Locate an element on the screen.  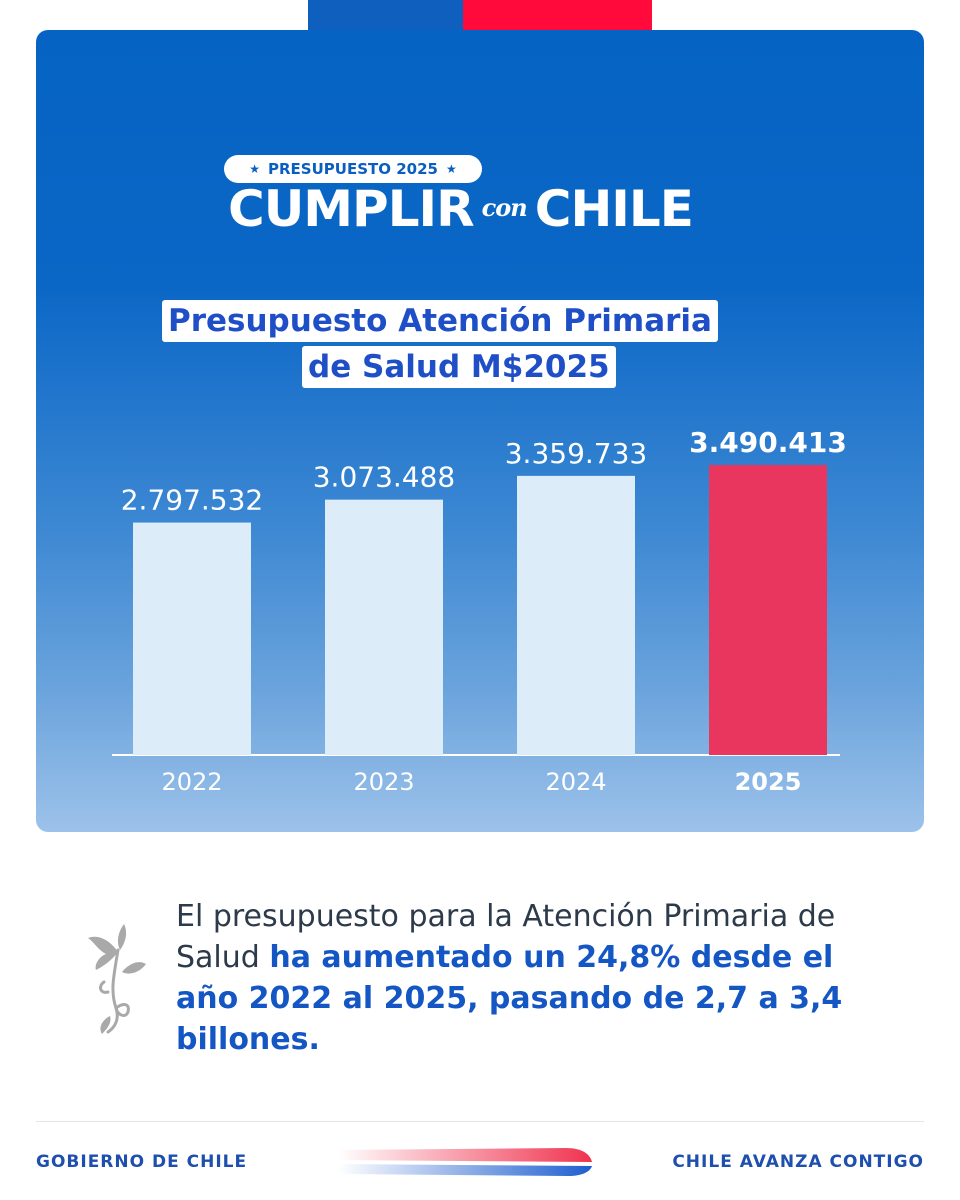
logo-word-right: CHILE is located at coordinates (614, 209).